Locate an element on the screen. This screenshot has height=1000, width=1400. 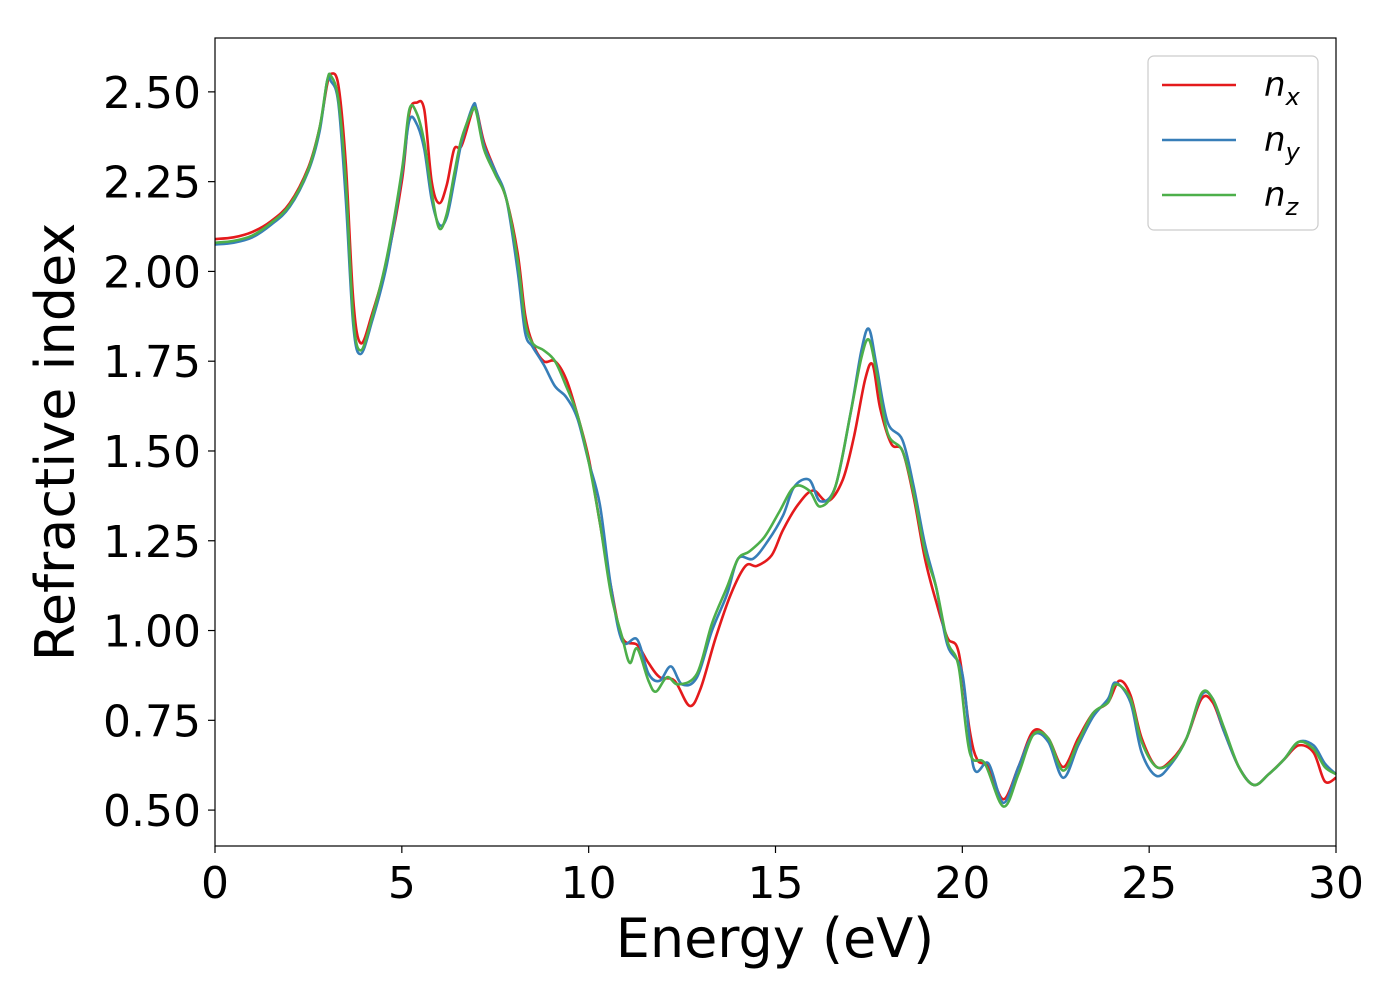
x-tick-label: 0 is located at coordinates (215, 883).